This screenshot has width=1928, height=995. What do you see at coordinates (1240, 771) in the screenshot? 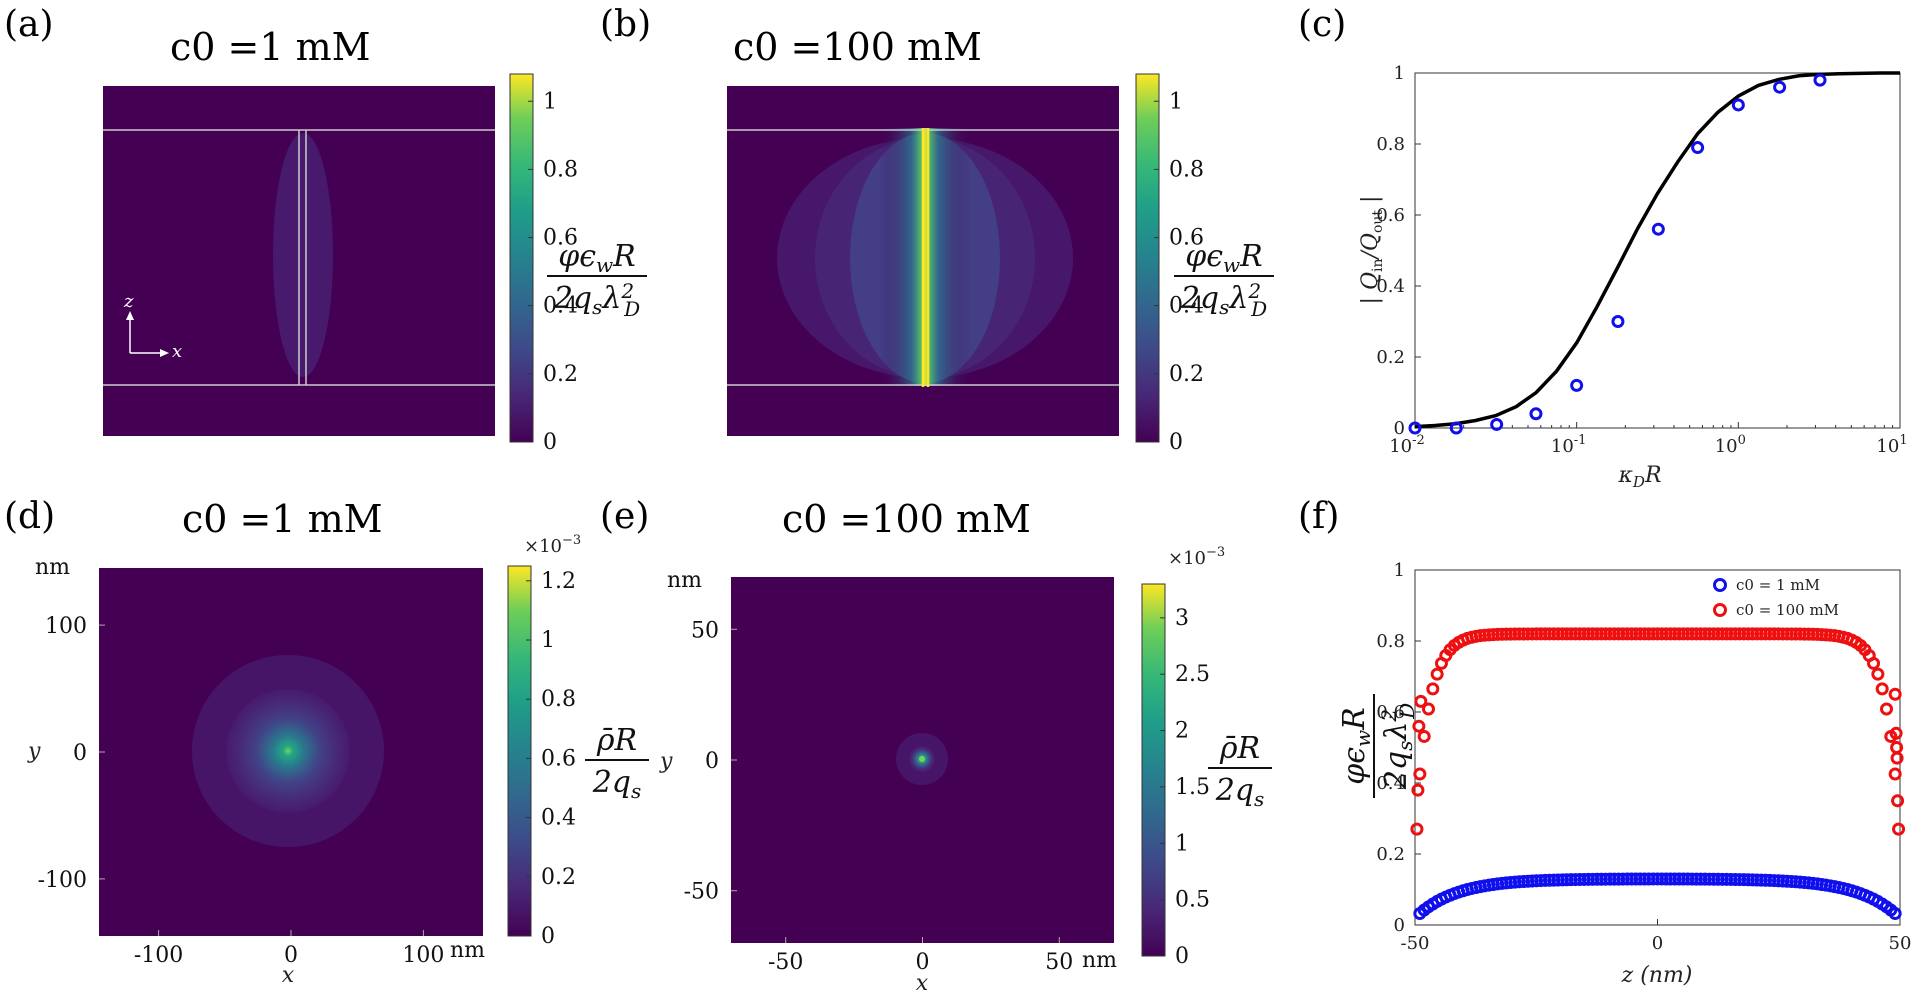
I see `panel-e-colorbar-label: ρ̄R 2qs` at bounding box center [1240, 771].